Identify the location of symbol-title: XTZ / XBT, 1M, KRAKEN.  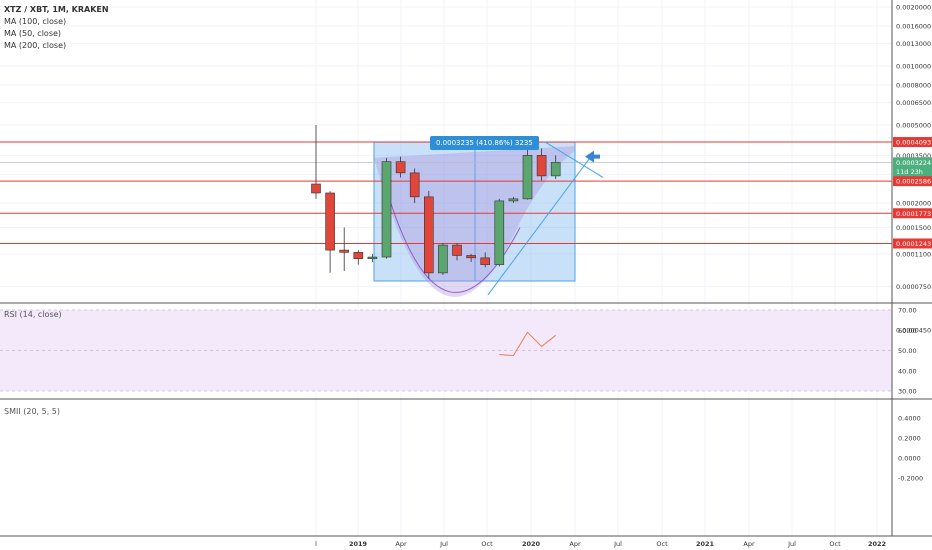
(56, 9).